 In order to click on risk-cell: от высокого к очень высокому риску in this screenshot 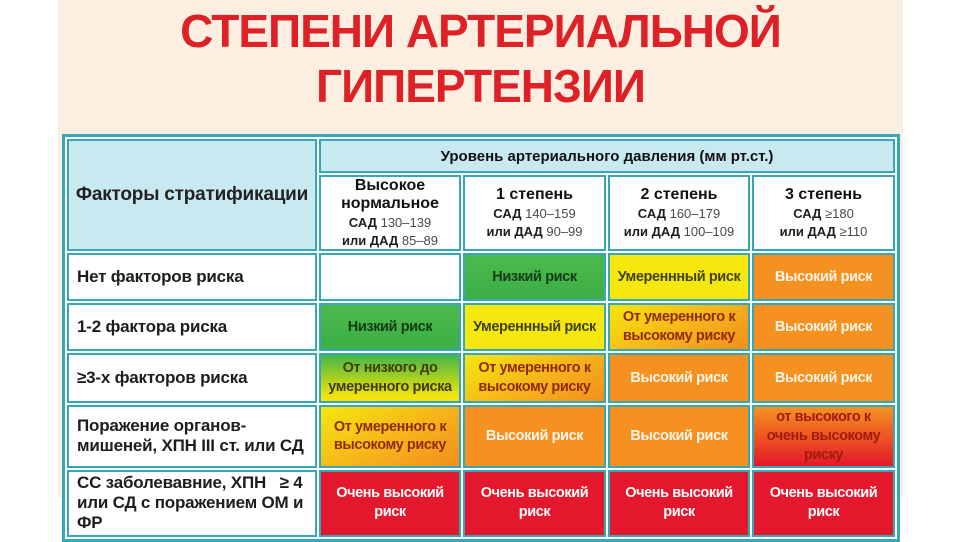, I will do `click(824, 436)`.